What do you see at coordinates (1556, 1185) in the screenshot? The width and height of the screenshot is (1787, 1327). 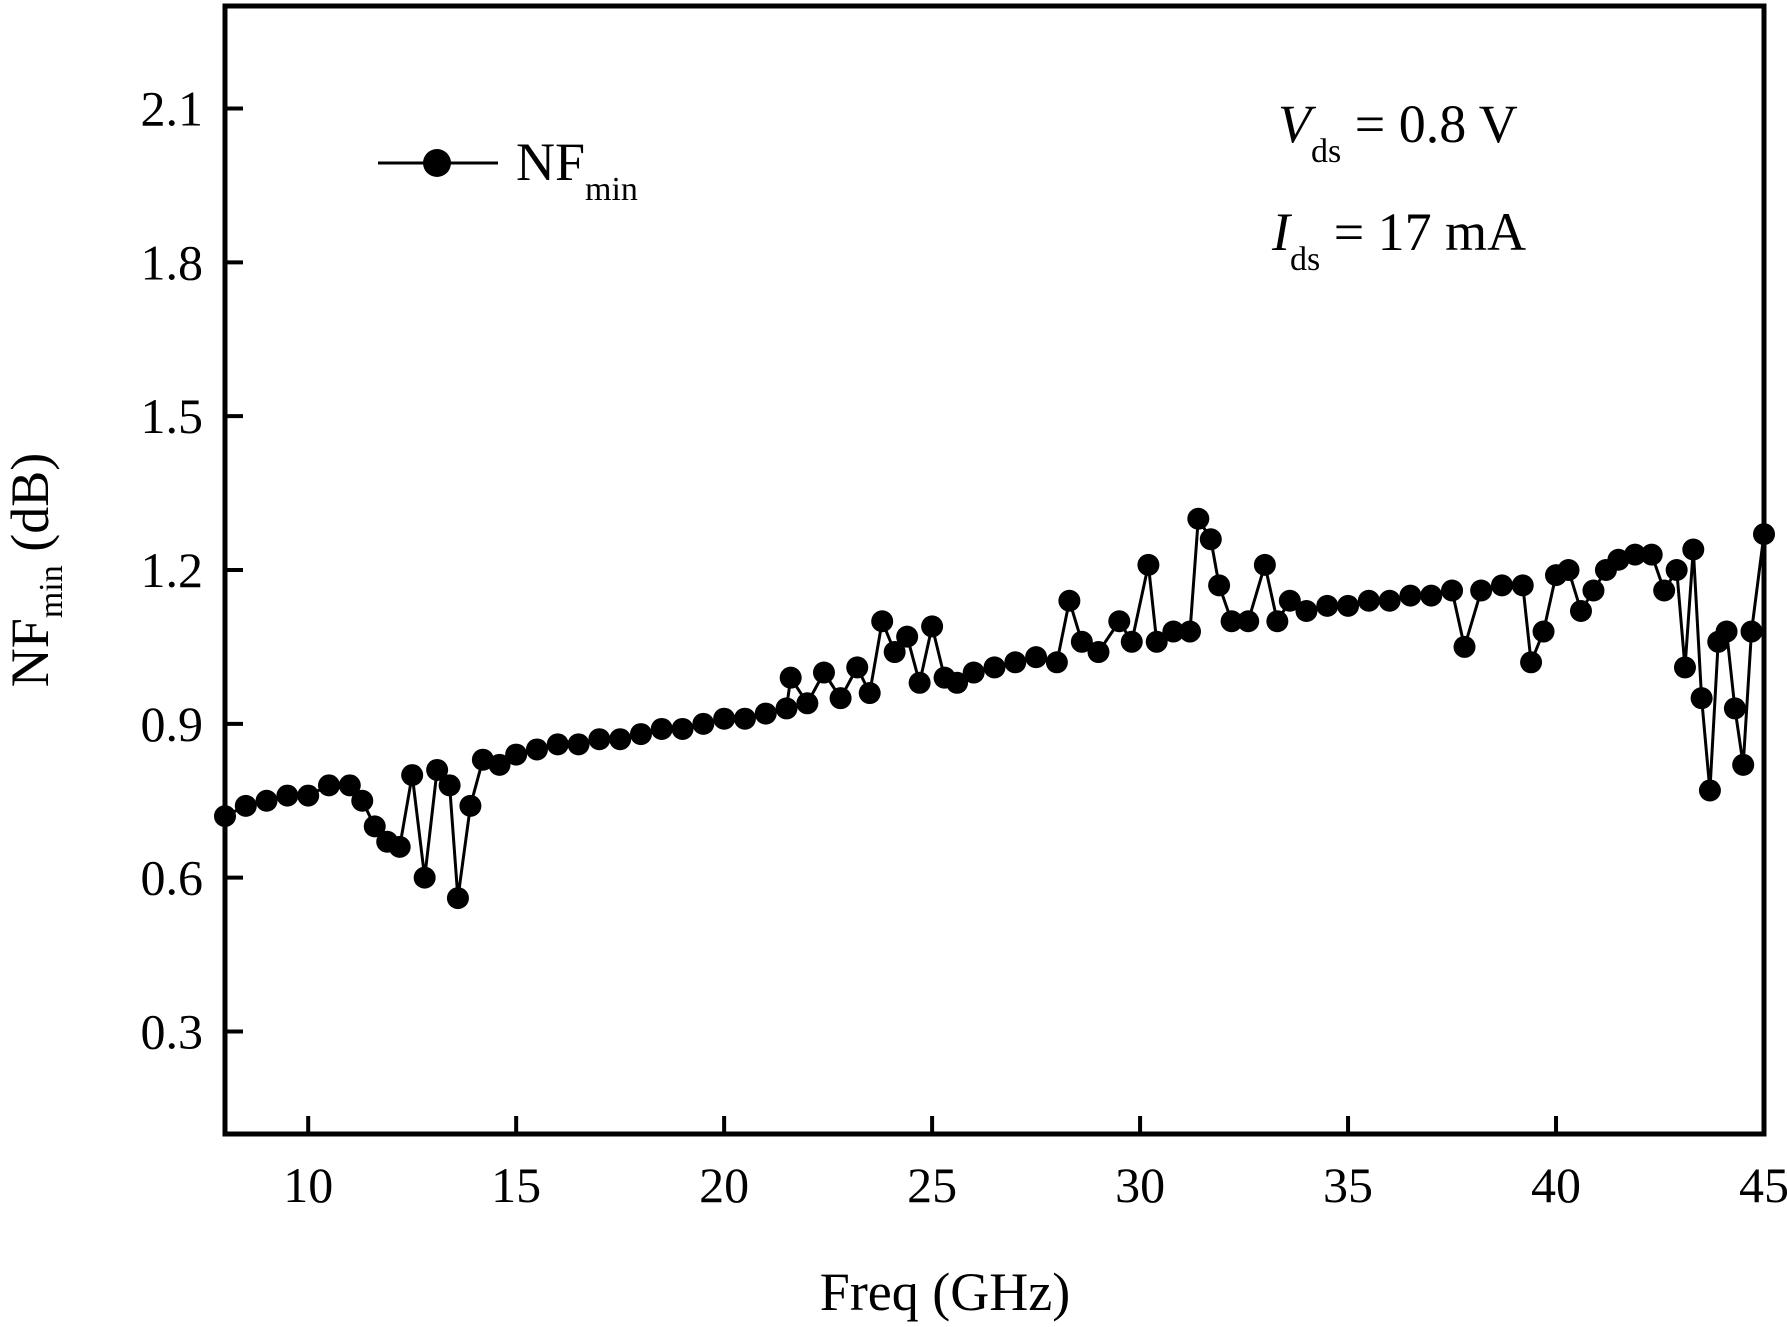 I see `x-tick-label: 40` at bounding box center [1556, 1185].